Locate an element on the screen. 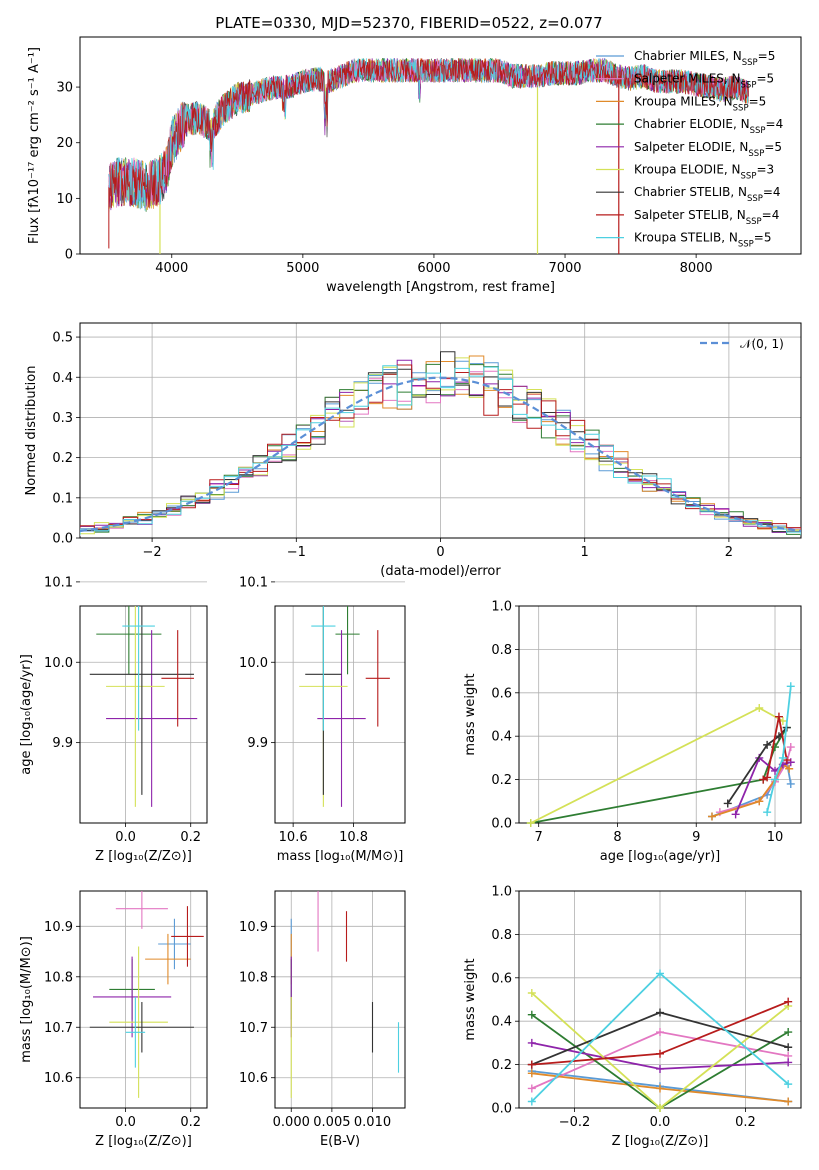 The height and width of the screenshot is (1170, 819). y-tick-label: 0.0 is located at coordinates (62, 539).